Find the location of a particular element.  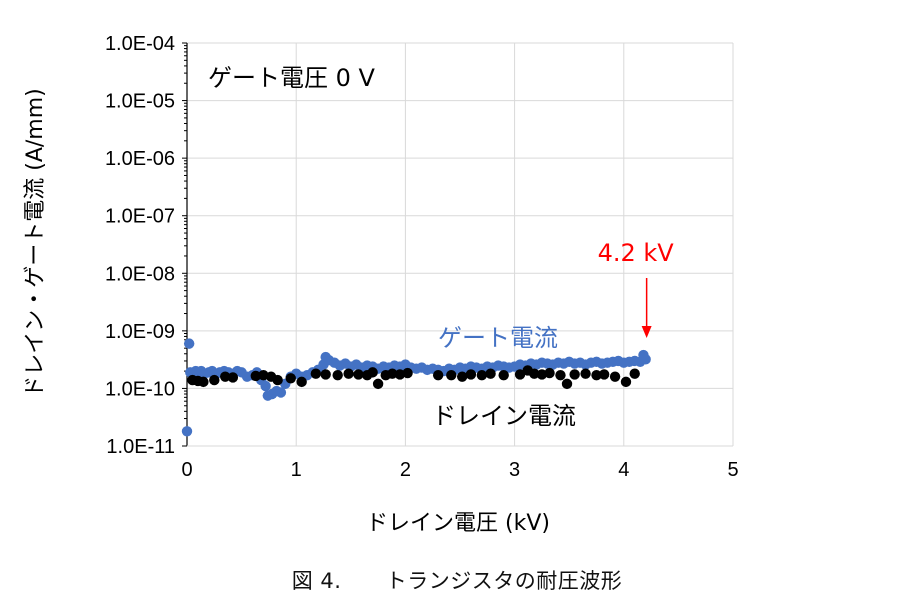

x-tick-label: 3 is located at coordinates (514, 470).